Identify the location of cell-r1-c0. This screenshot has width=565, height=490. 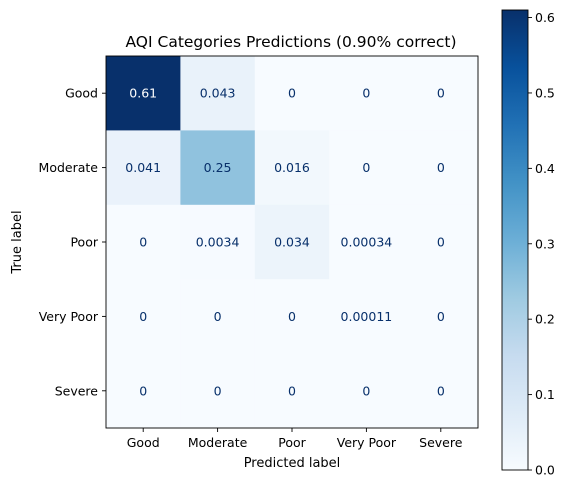
(143, 168).